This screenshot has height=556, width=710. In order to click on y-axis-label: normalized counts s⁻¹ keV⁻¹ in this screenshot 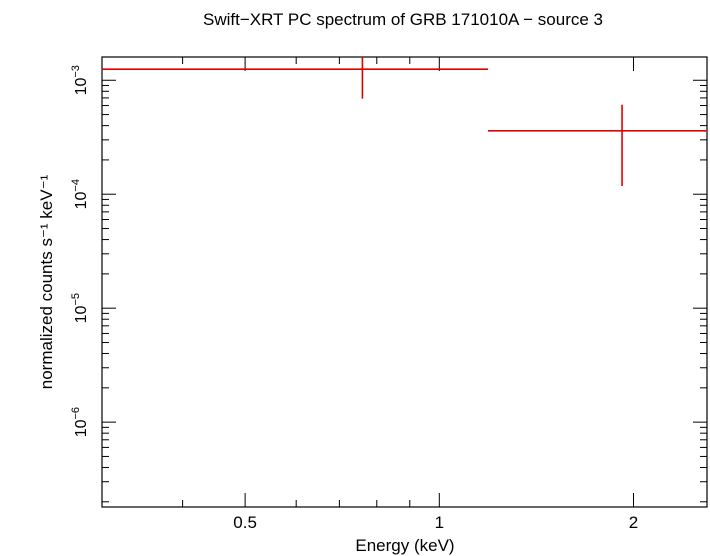, I will do `click(46, 281)`.